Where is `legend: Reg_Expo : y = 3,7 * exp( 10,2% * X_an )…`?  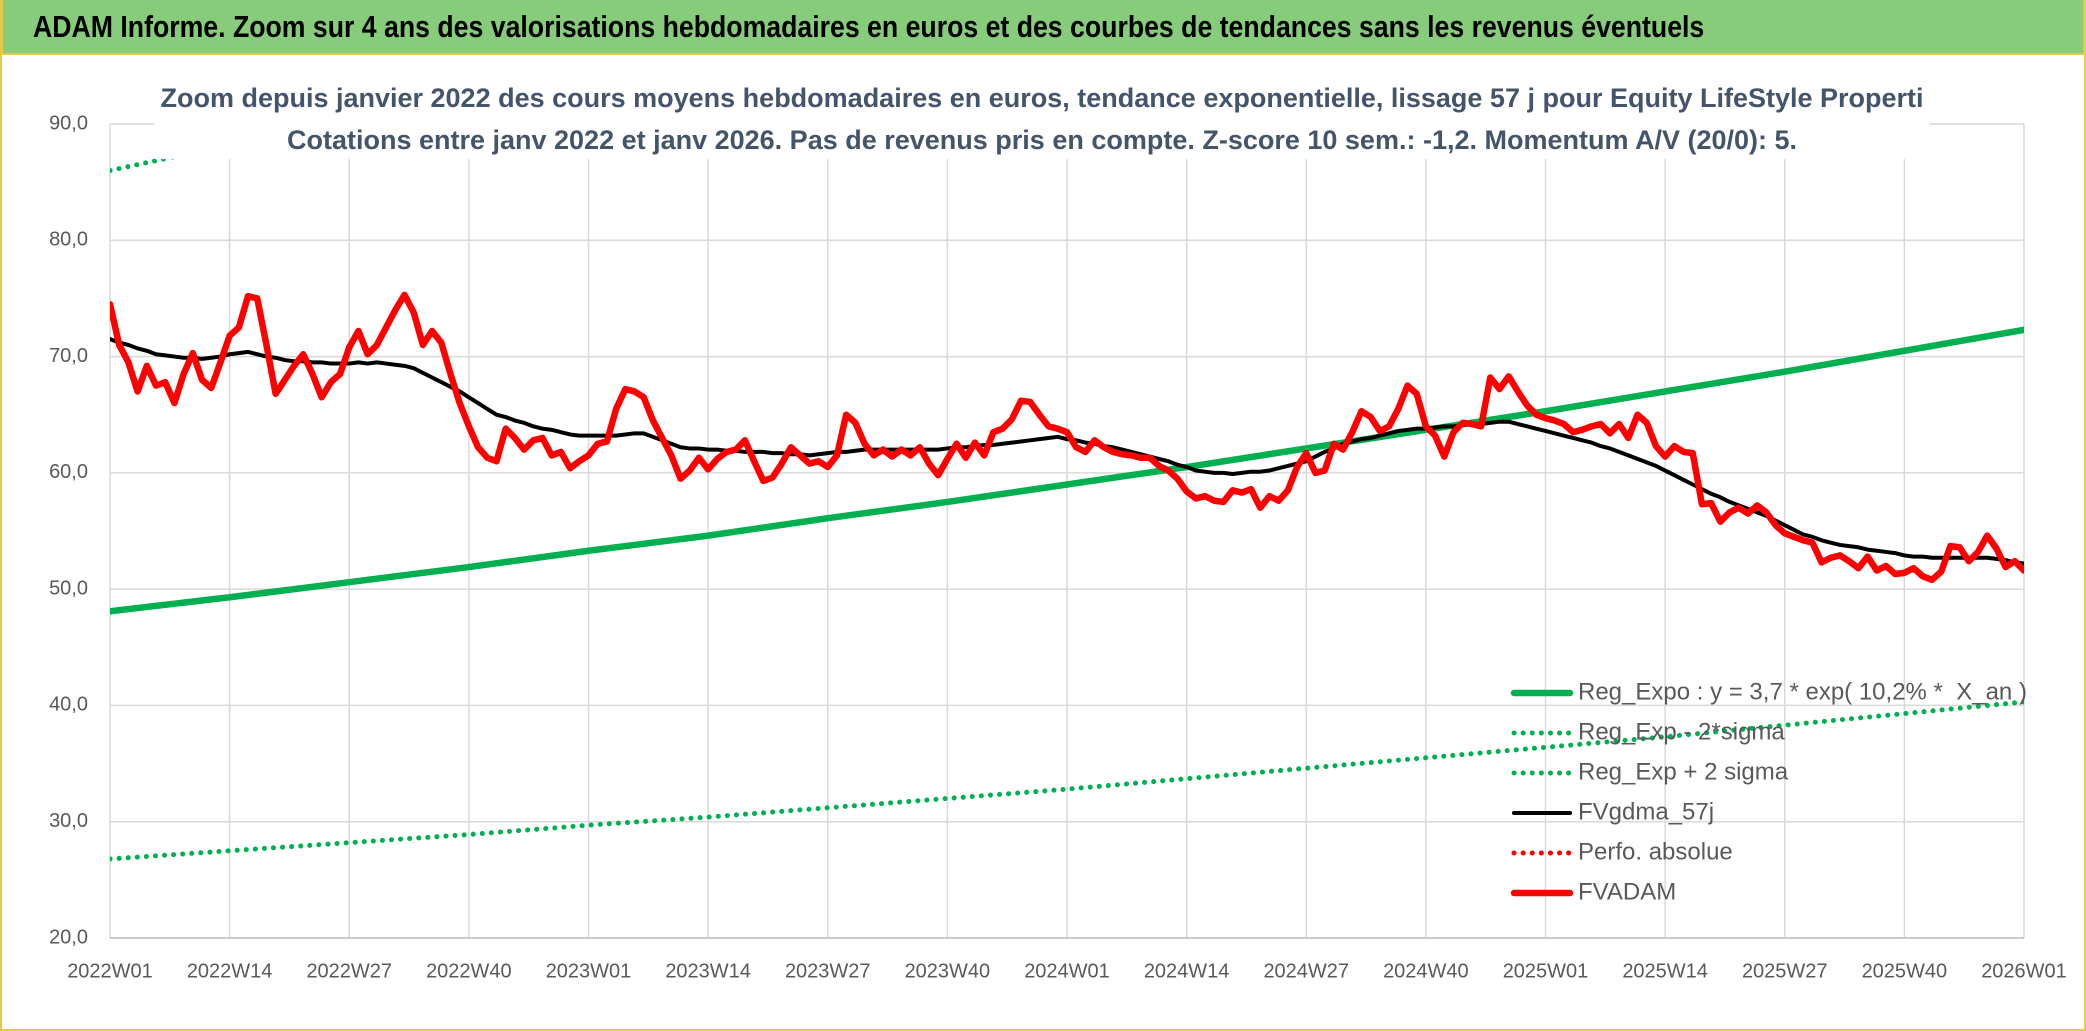 legend: Reg_Expo : y = 3,7 * exp( 10,2% * X_an )… is located at coordinates (1768, 791).